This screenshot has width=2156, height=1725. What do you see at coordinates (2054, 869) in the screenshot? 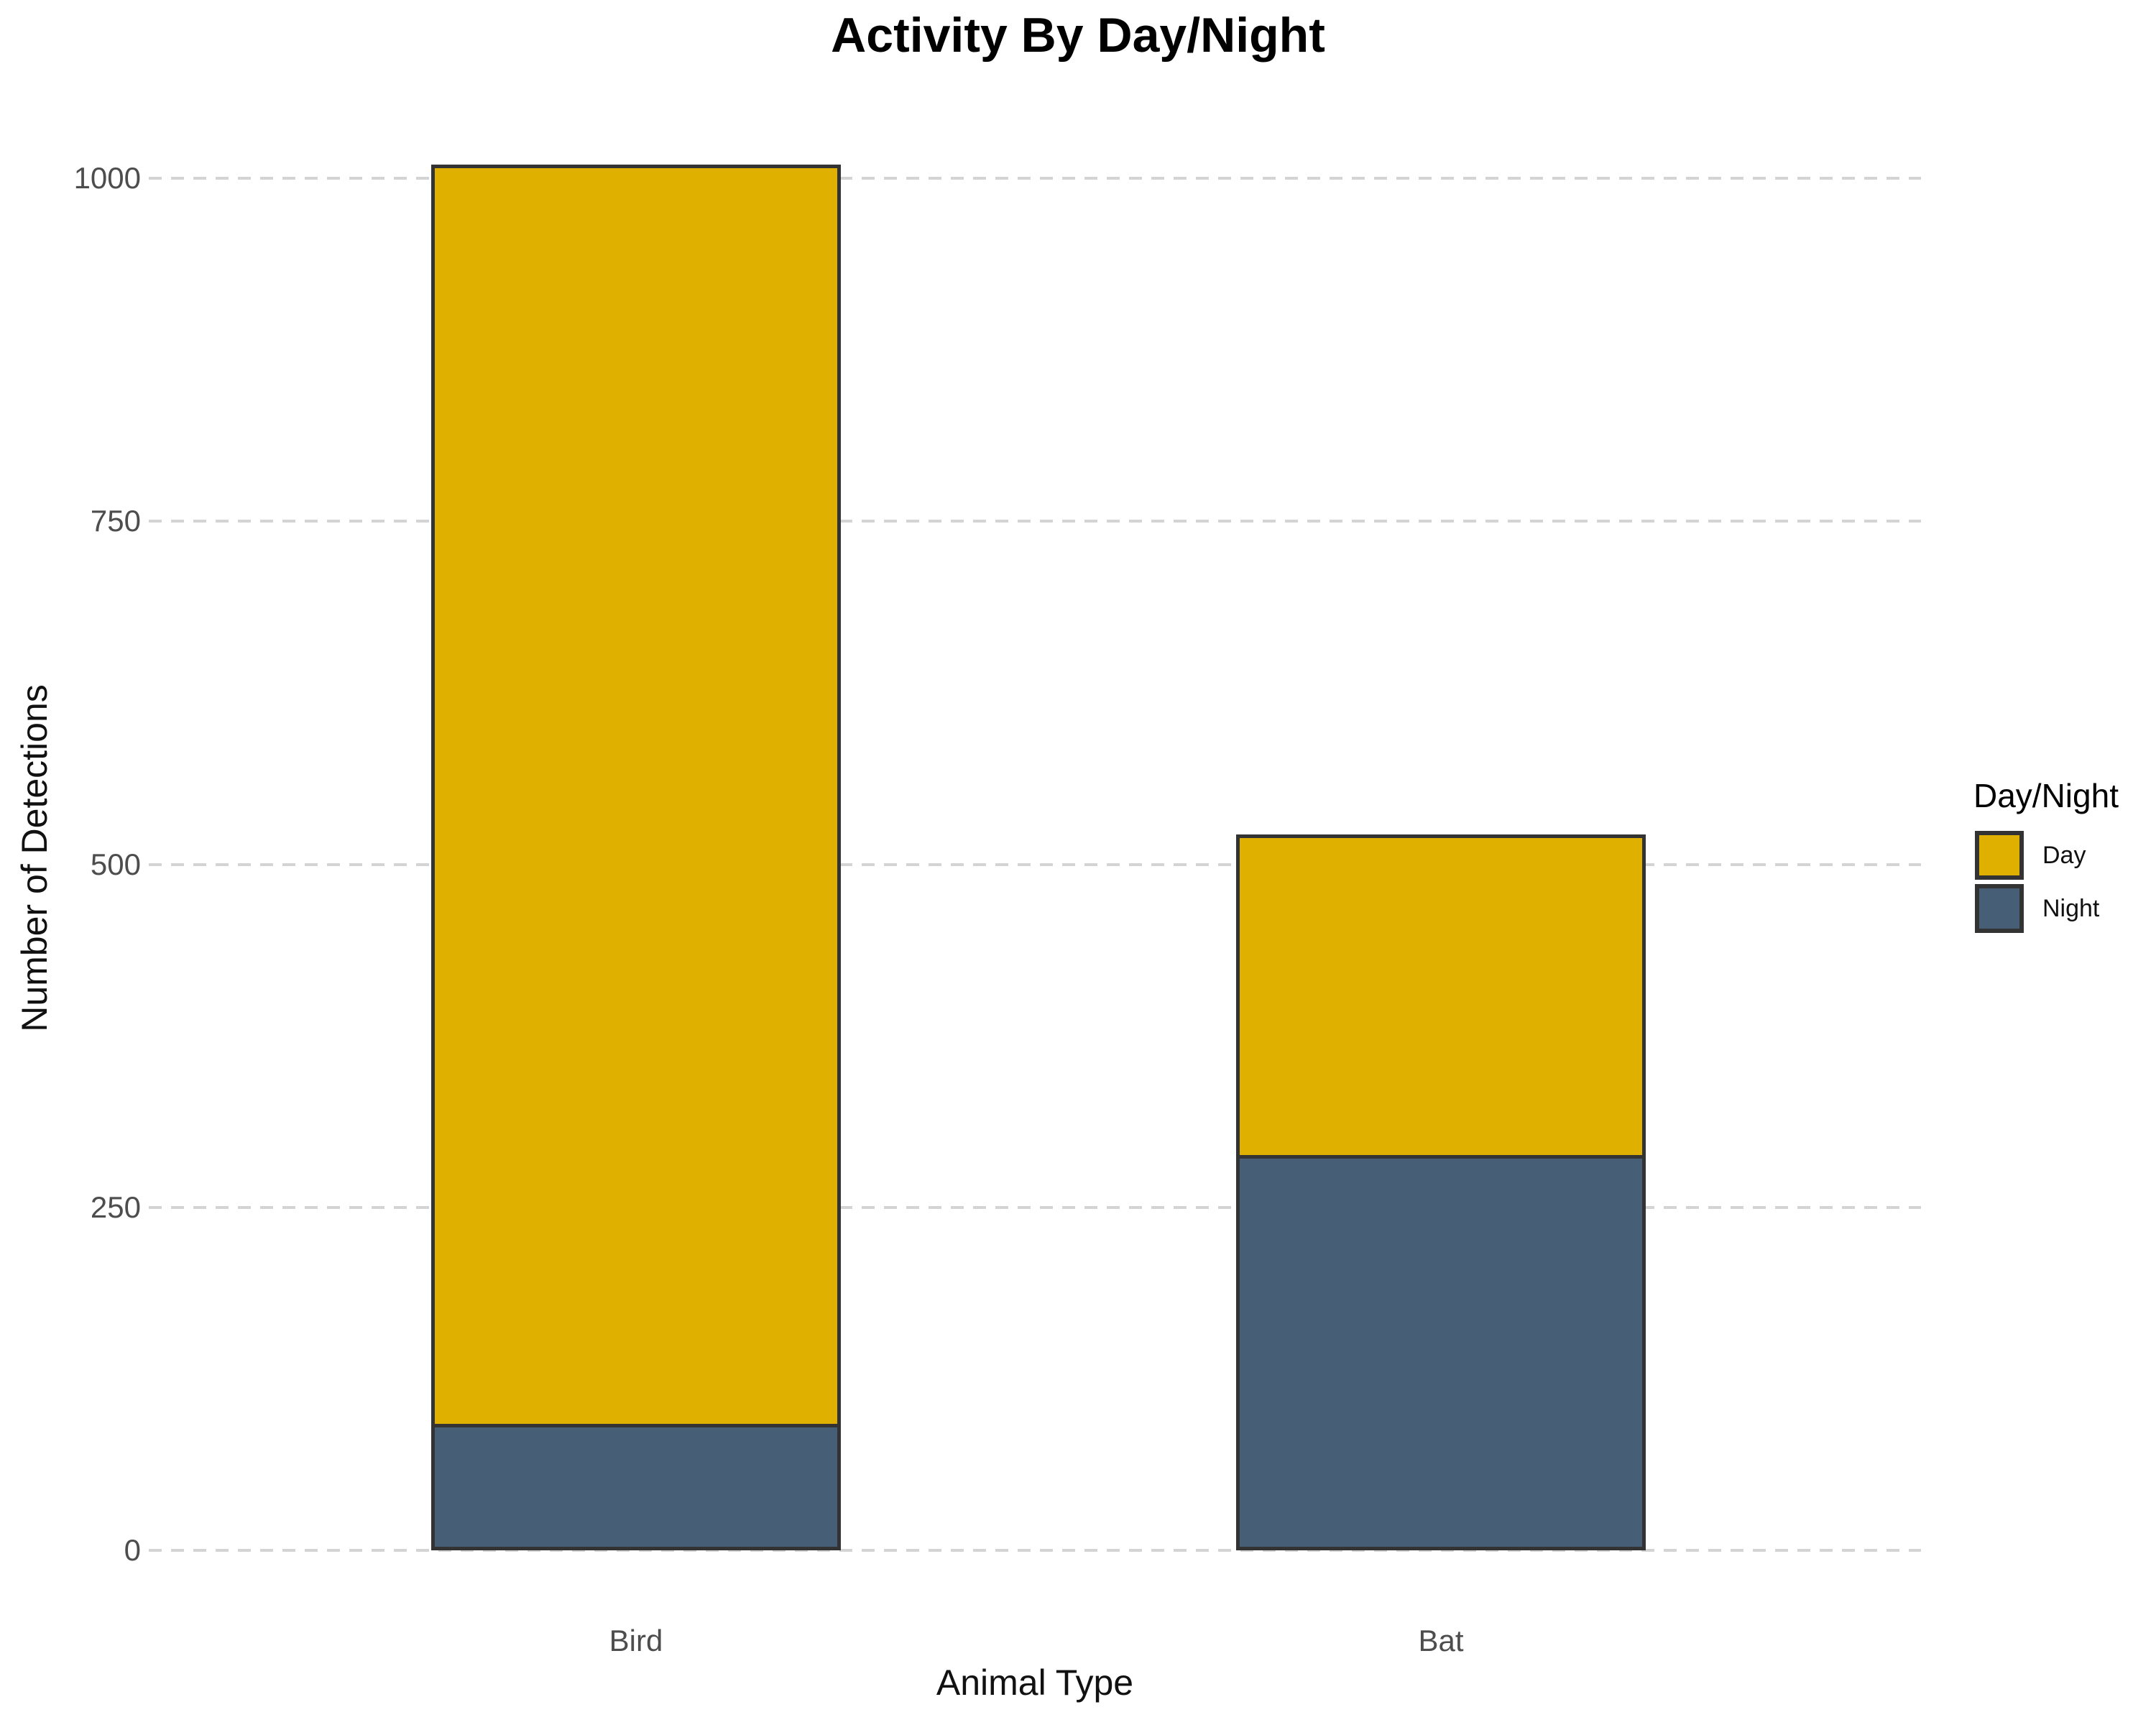
I see `legend: Day/Night Day Night` at bounding box center [2054, 869].